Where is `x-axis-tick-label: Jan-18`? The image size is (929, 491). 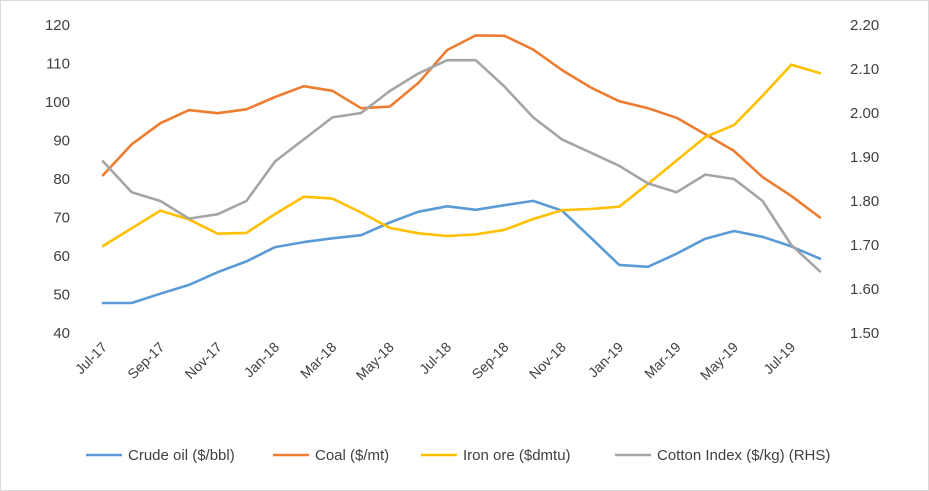
x-axis-tick-label: Jan-18 is located at coordinates (262, 360).